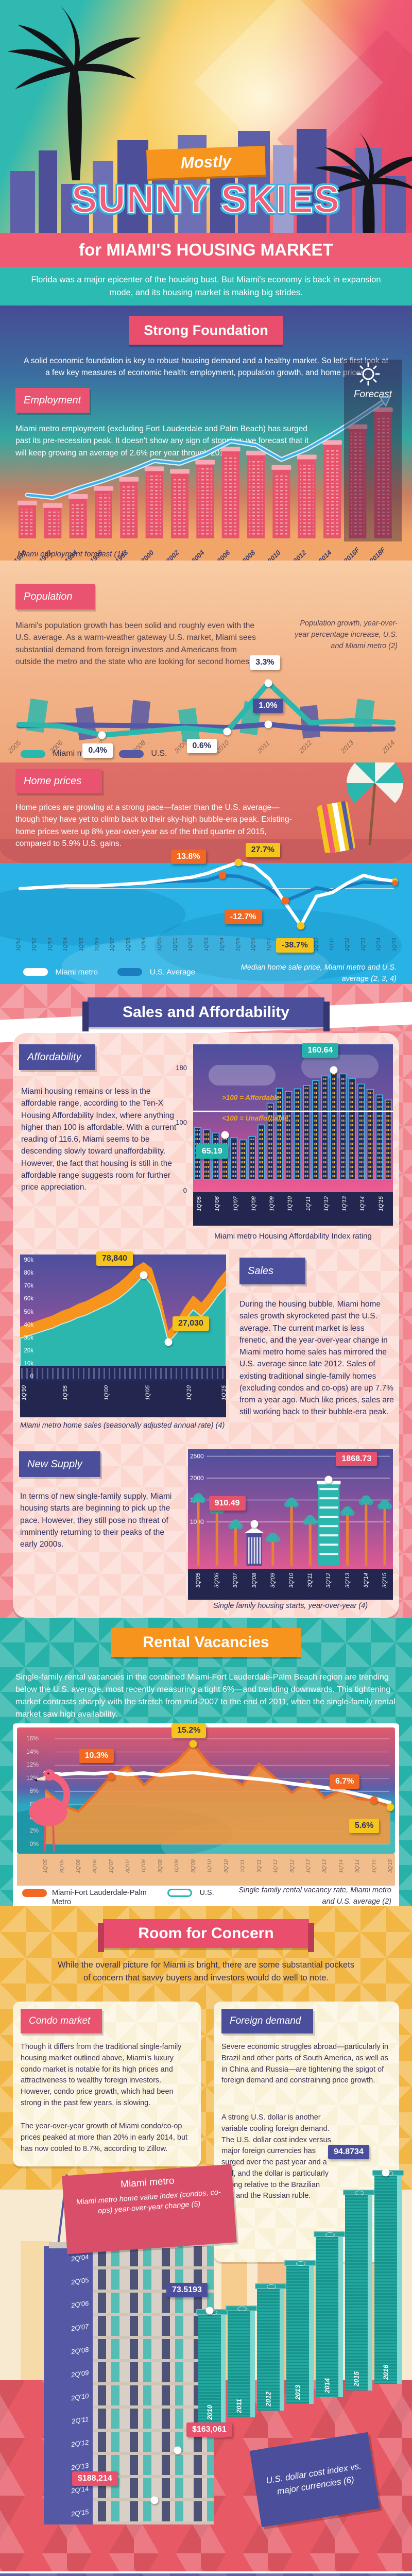  I want to click on axis-tick-label: 3Q'06, so click(95, 1866).